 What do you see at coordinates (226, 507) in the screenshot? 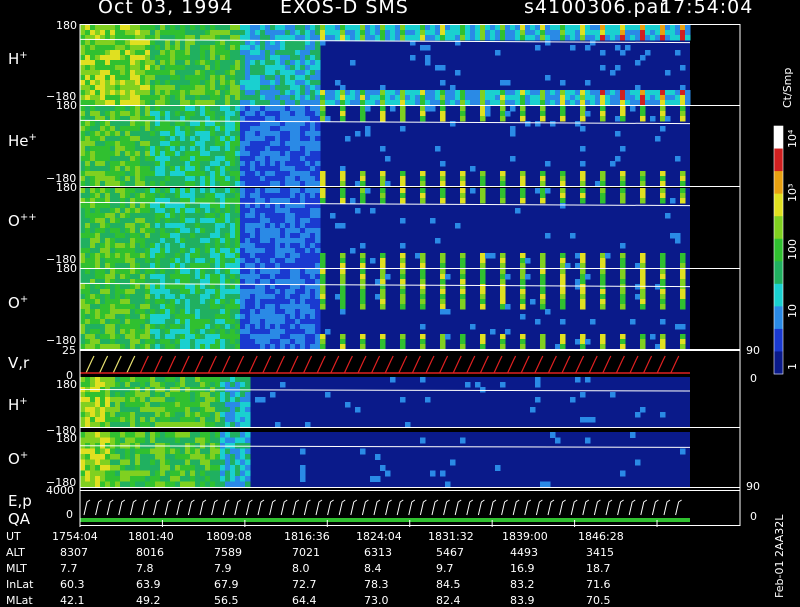
I see `energy-glyph` at bounding box center [226, 507].